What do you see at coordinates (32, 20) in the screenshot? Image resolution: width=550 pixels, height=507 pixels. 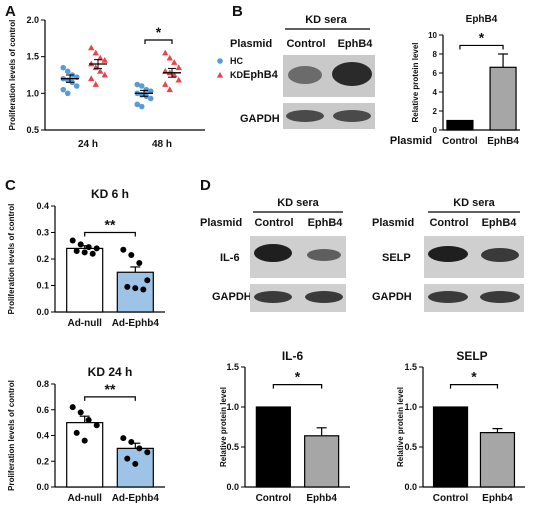 I see `y-tick-label: 2.0` at bounding box center [32, 20].